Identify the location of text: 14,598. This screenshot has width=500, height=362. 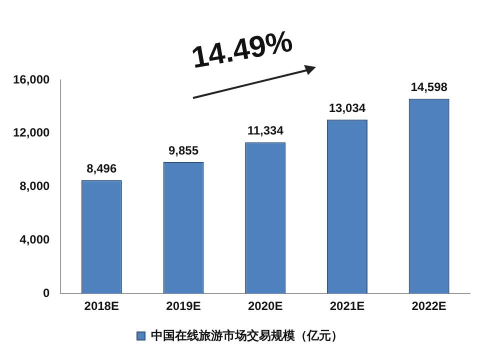
(429, 87).